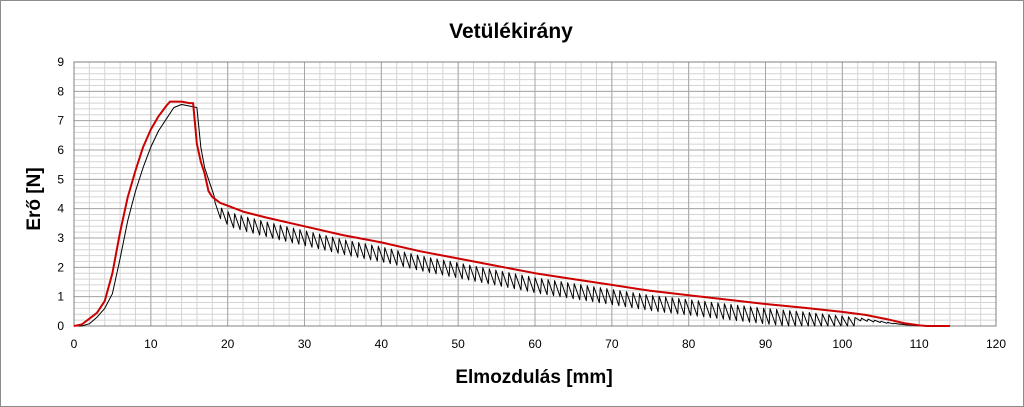 Image resolution: width=1024 pixels, height=407 pixels. I want to click on x-tick-label: 40, so click(382, 344).